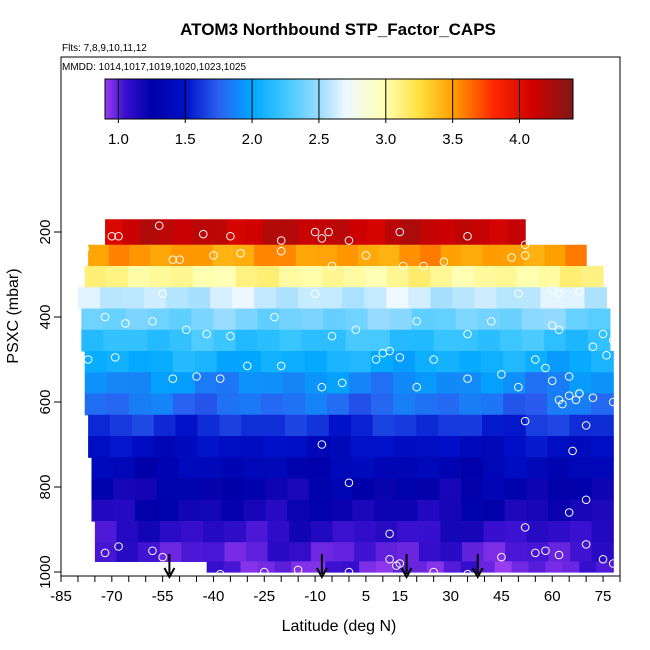 This screenshot has height=650, width=650. Describe the element at coordinates (339, 113) in the screenshot. I see `colorbar: 1.0 1.5 2.0 2.5 3.0 3.5 4.0` at that location.